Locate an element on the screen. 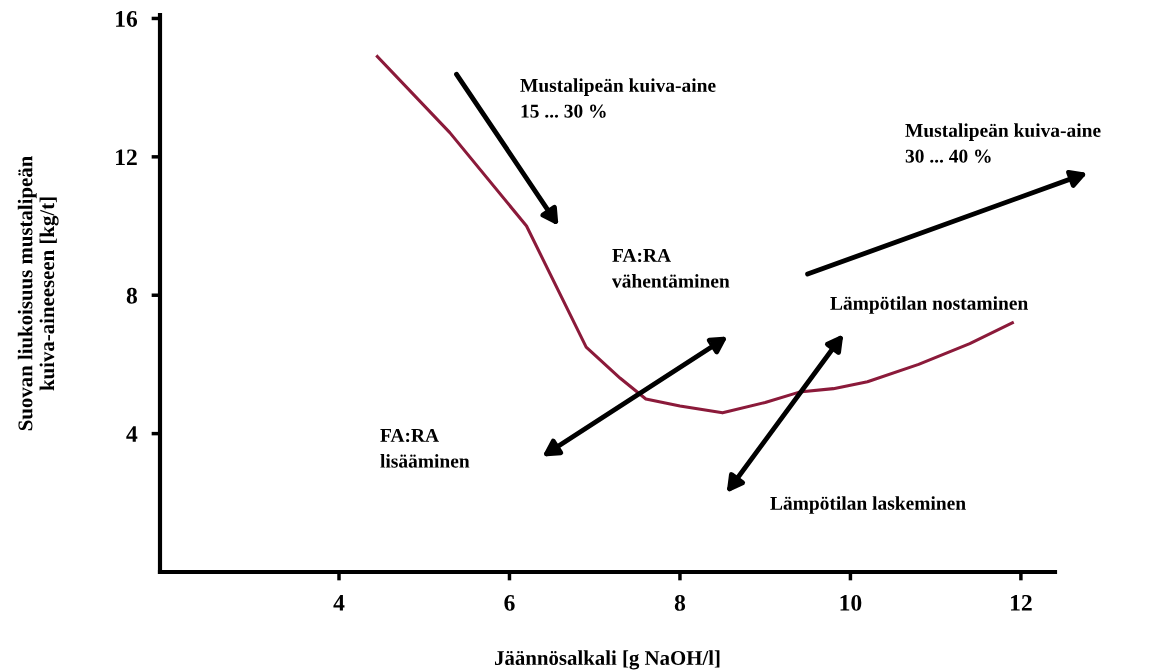  x-tick-label: 10 is located at coordinates (851, 602).